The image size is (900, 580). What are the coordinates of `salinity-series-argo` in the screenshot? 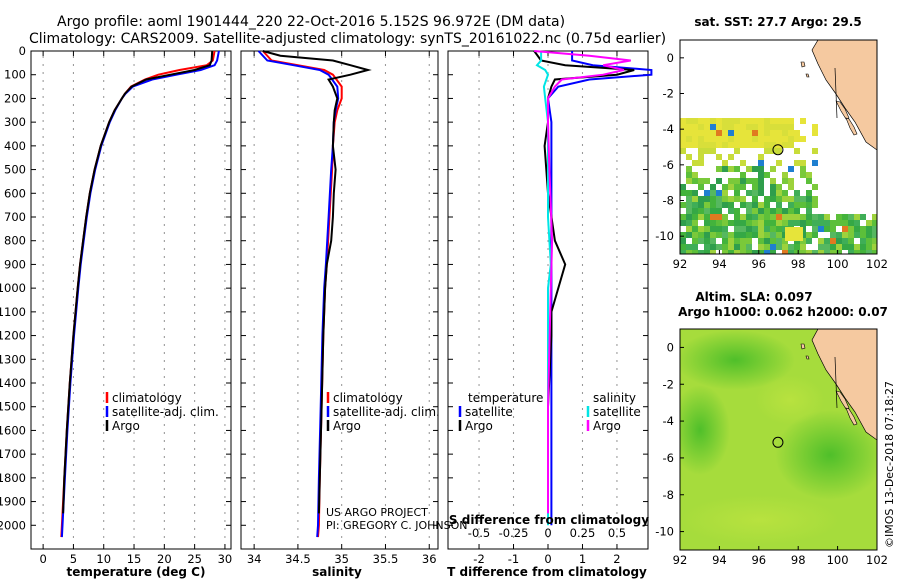 It's located at (317, 282).